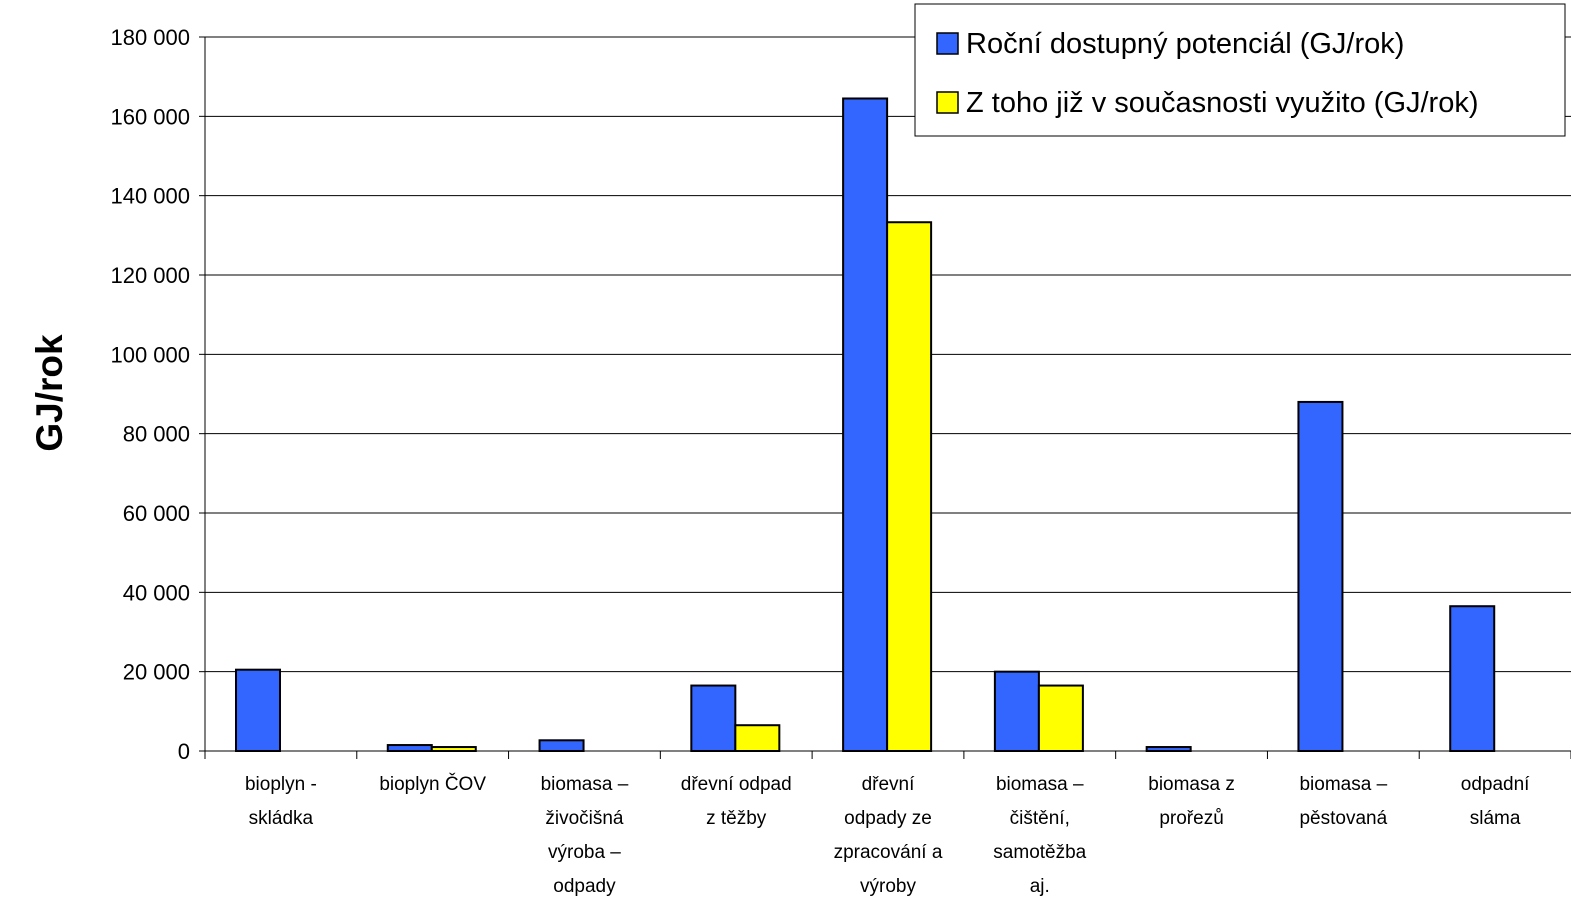 This screenshot has width=1571, height=901. I want to click on legend-swatch-used, so click(947, 102).